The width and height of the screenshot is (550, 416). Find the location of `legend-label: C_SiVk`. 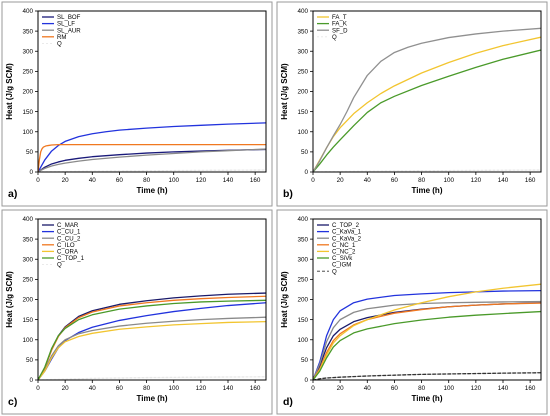

legend-label: C_SiVk is located at coordinates (342, 258).